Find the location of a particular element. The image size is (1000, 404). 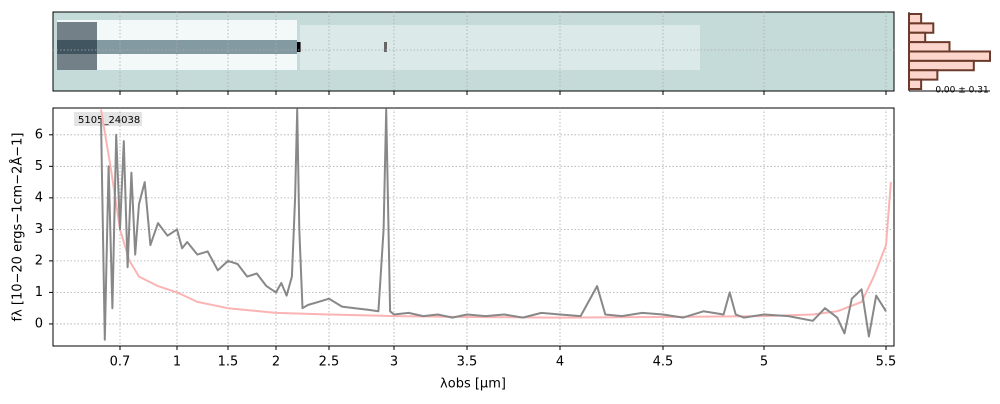

y-axis-label: fλ [10−20 ergs−1cm−2Å−1] is located at coordinates (18, 227).